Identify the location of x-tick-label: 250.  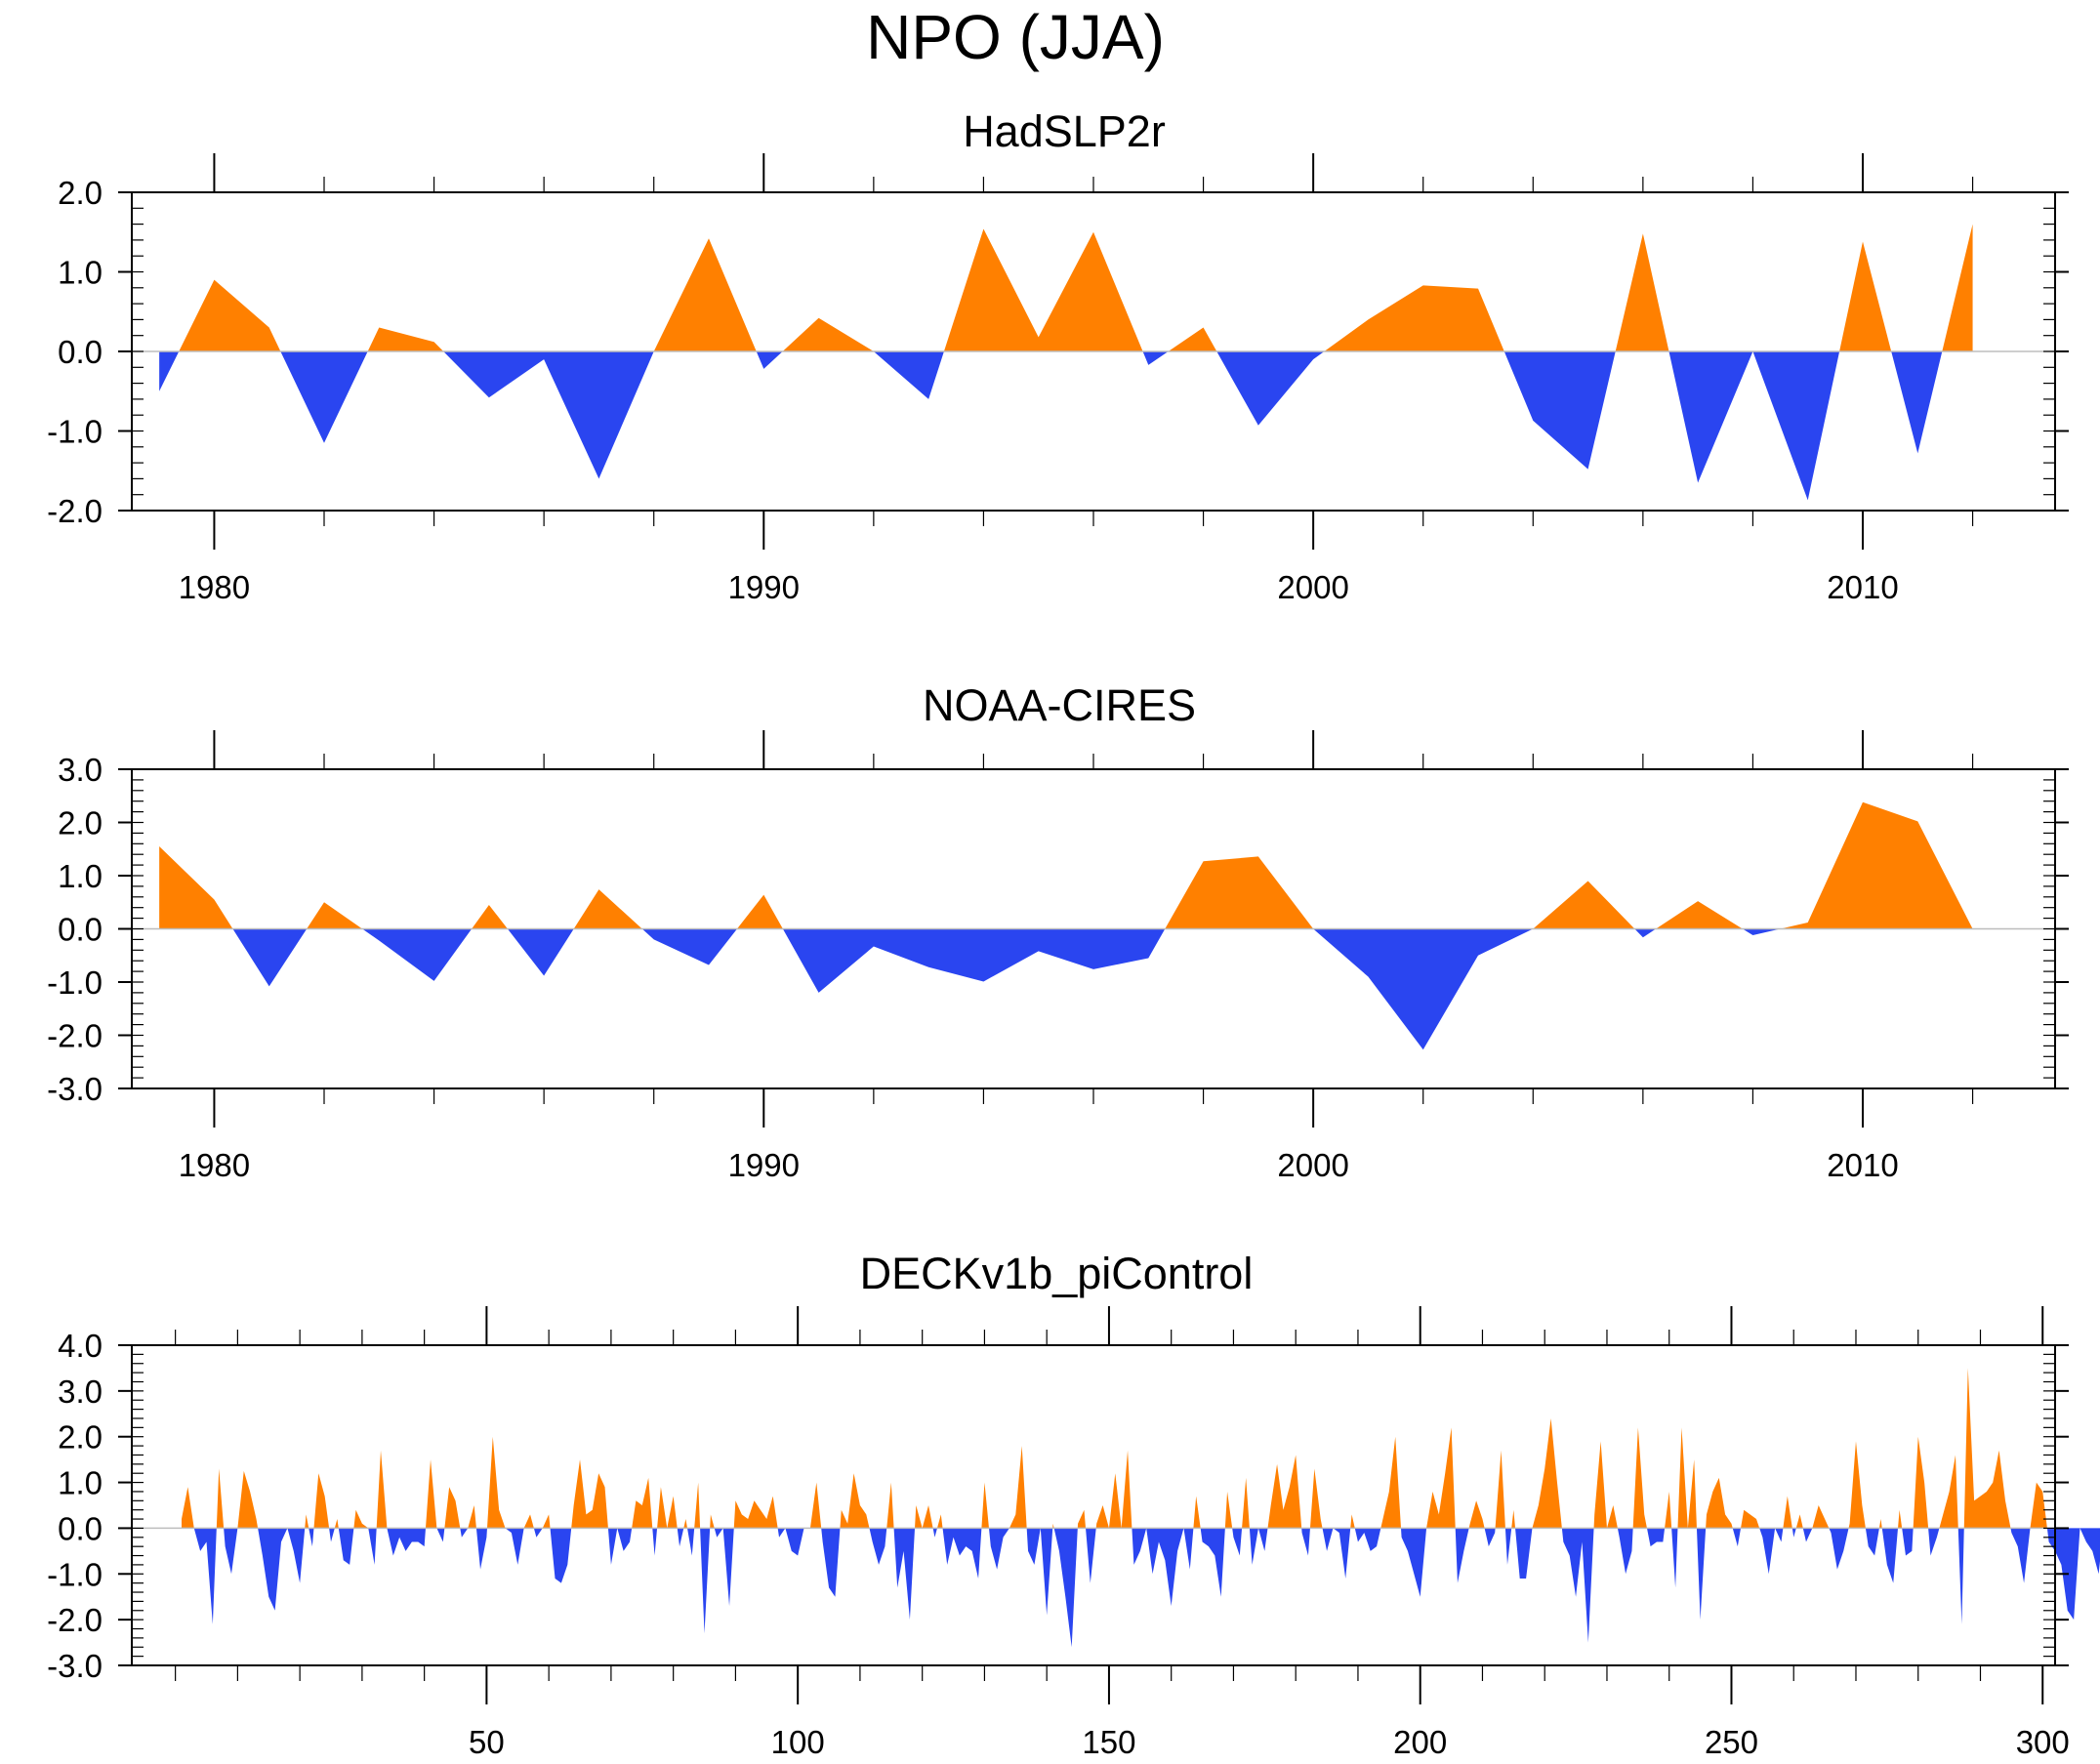
(1731, 1742).